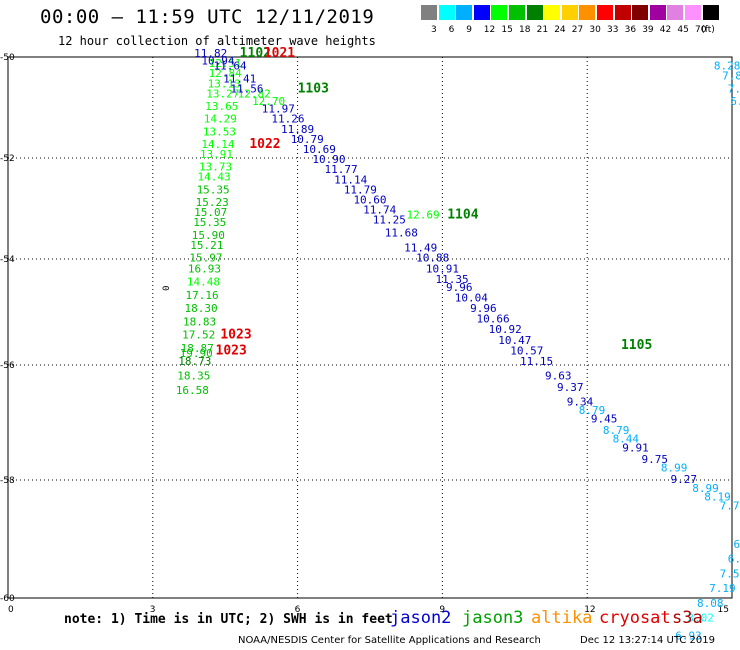 This screenshot has width=740, height=650. What do you see at coordinates (222, 93) in the screenshot?
I see `swh-value-jason3: 13.27` at bounding box center [222, 93].